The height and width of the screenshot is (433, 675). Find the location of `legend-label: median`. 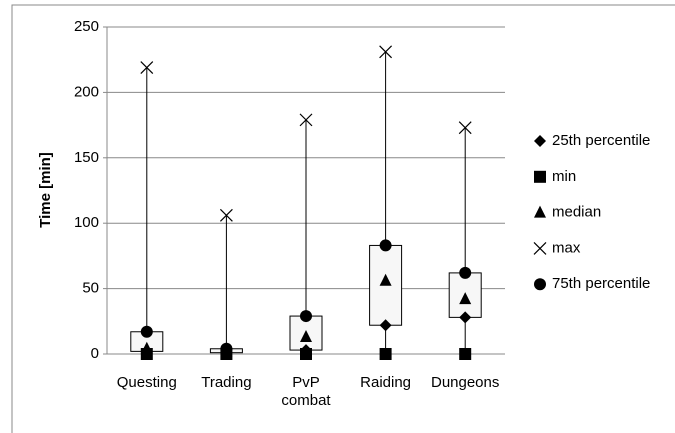

legend-label: median is located at coordinates (576, 212).